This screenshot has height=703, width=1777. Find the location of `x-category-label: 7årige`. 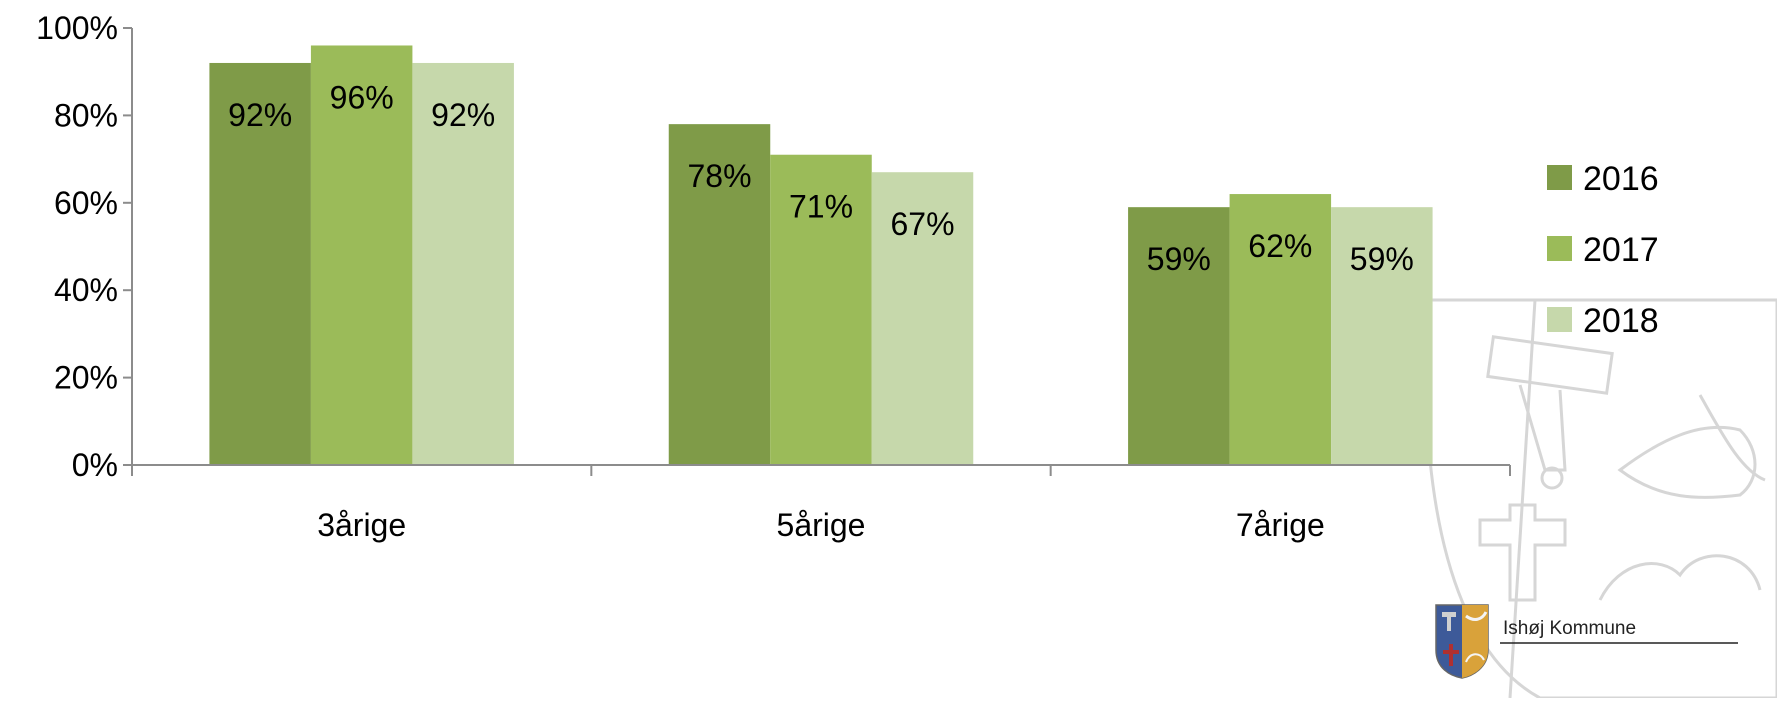

x-category-label: 7årige is located at coordinates (1280, 525).